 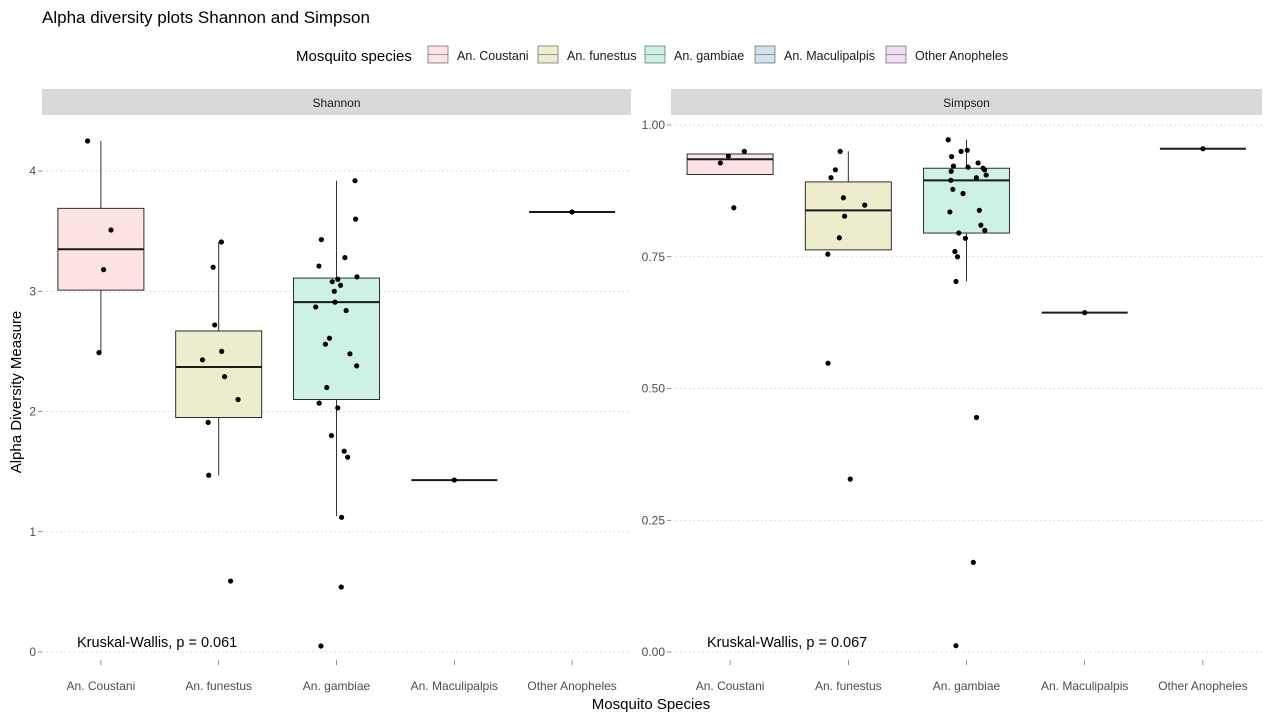 What do you see at coordinates (32, 171) in the screenshot?
I see `y-tick-label: 4` at bounding box center [32, 171].